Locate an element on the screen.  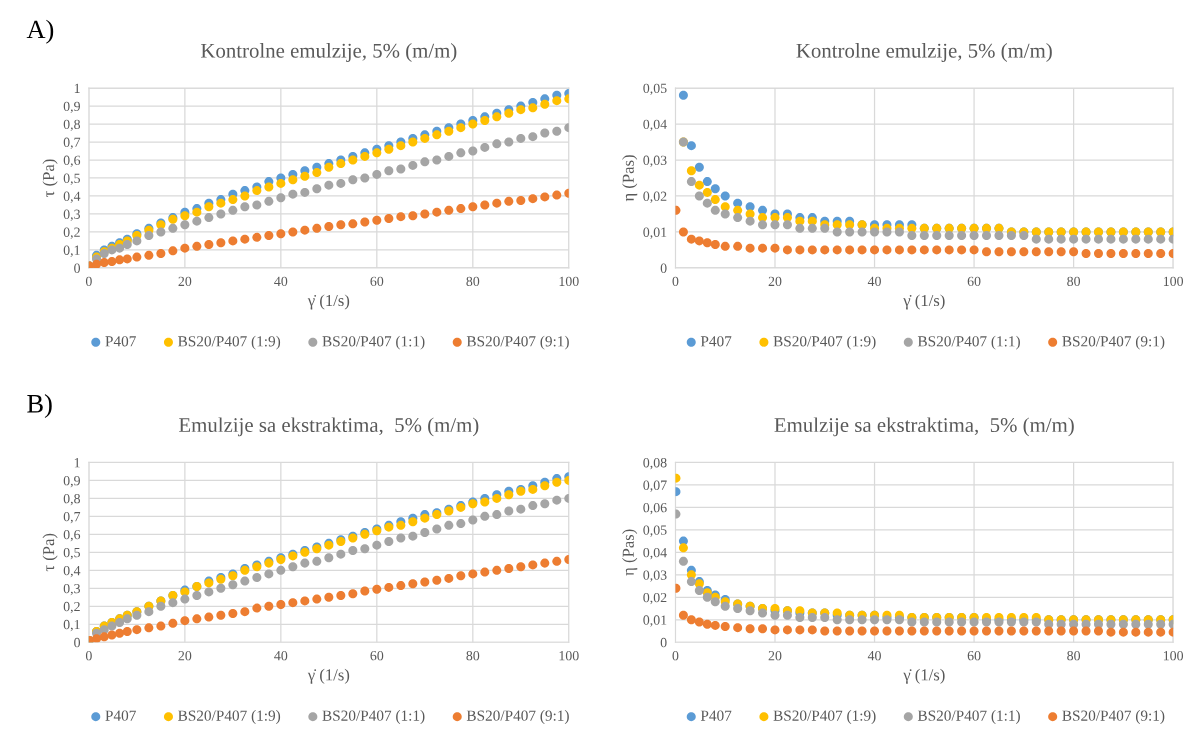
text: A) is located at coordinates (40, 31).